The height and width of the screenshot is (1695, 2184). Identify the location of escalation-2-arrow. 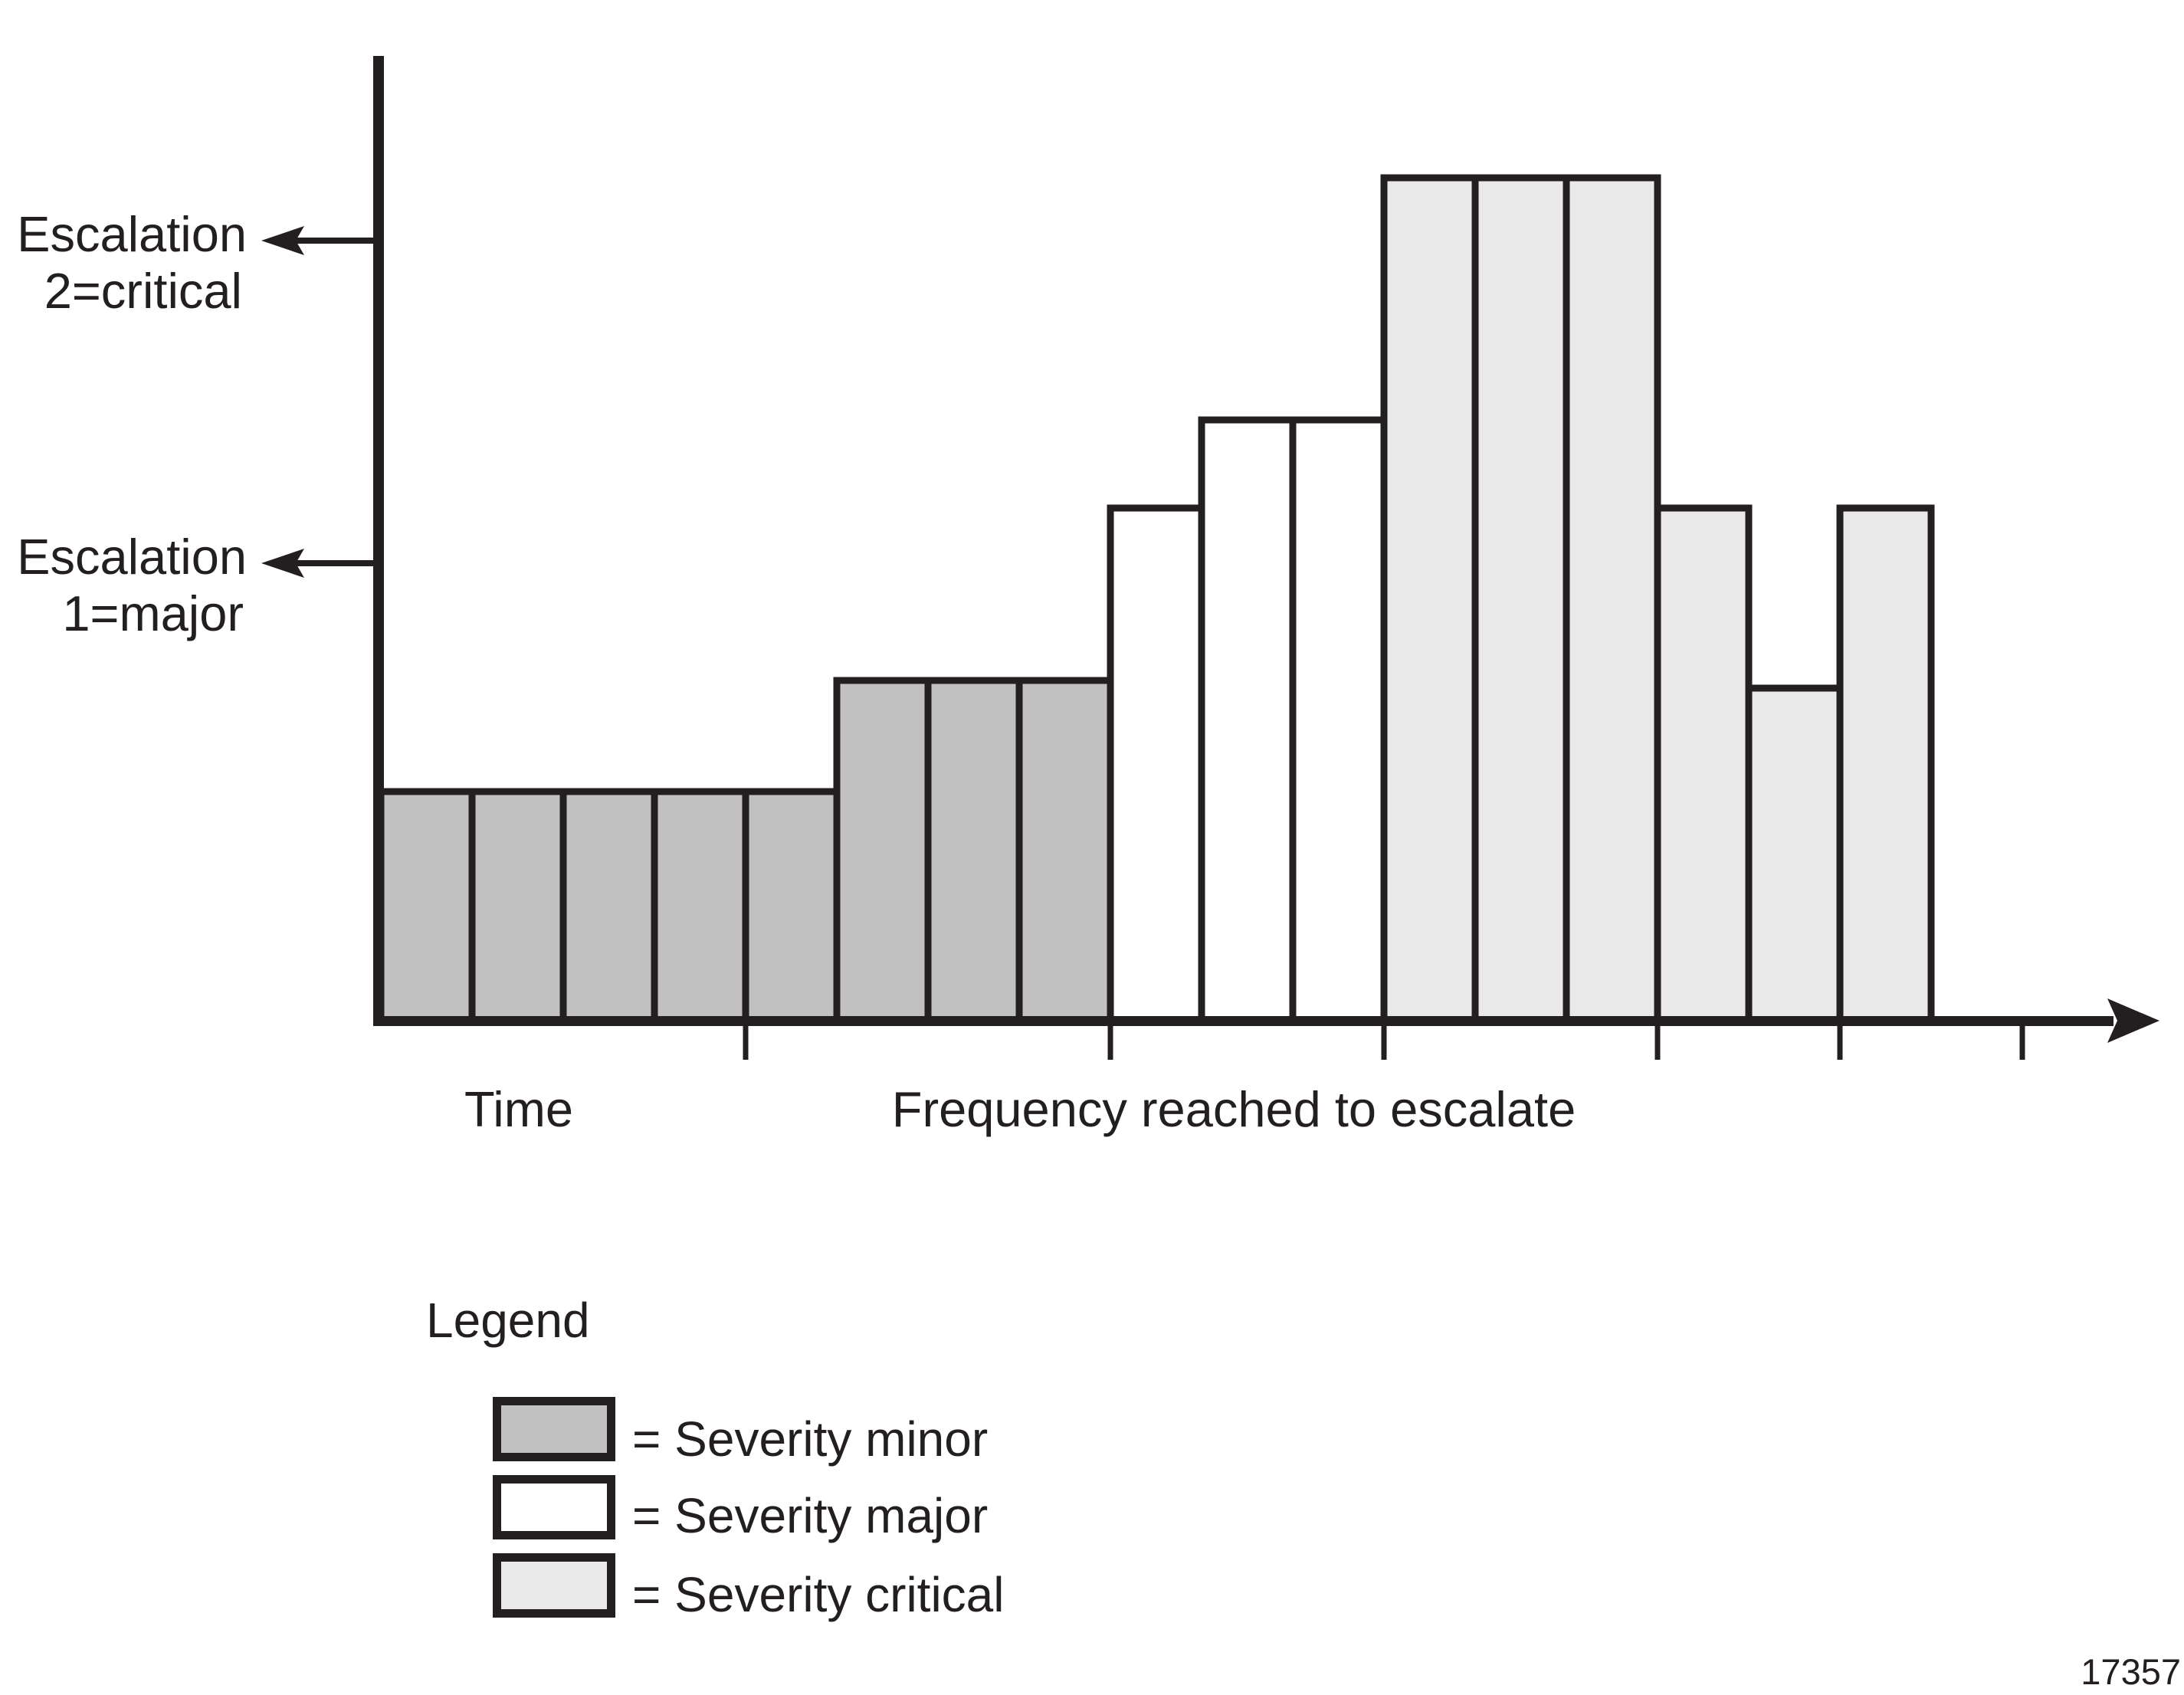
(320, 241).